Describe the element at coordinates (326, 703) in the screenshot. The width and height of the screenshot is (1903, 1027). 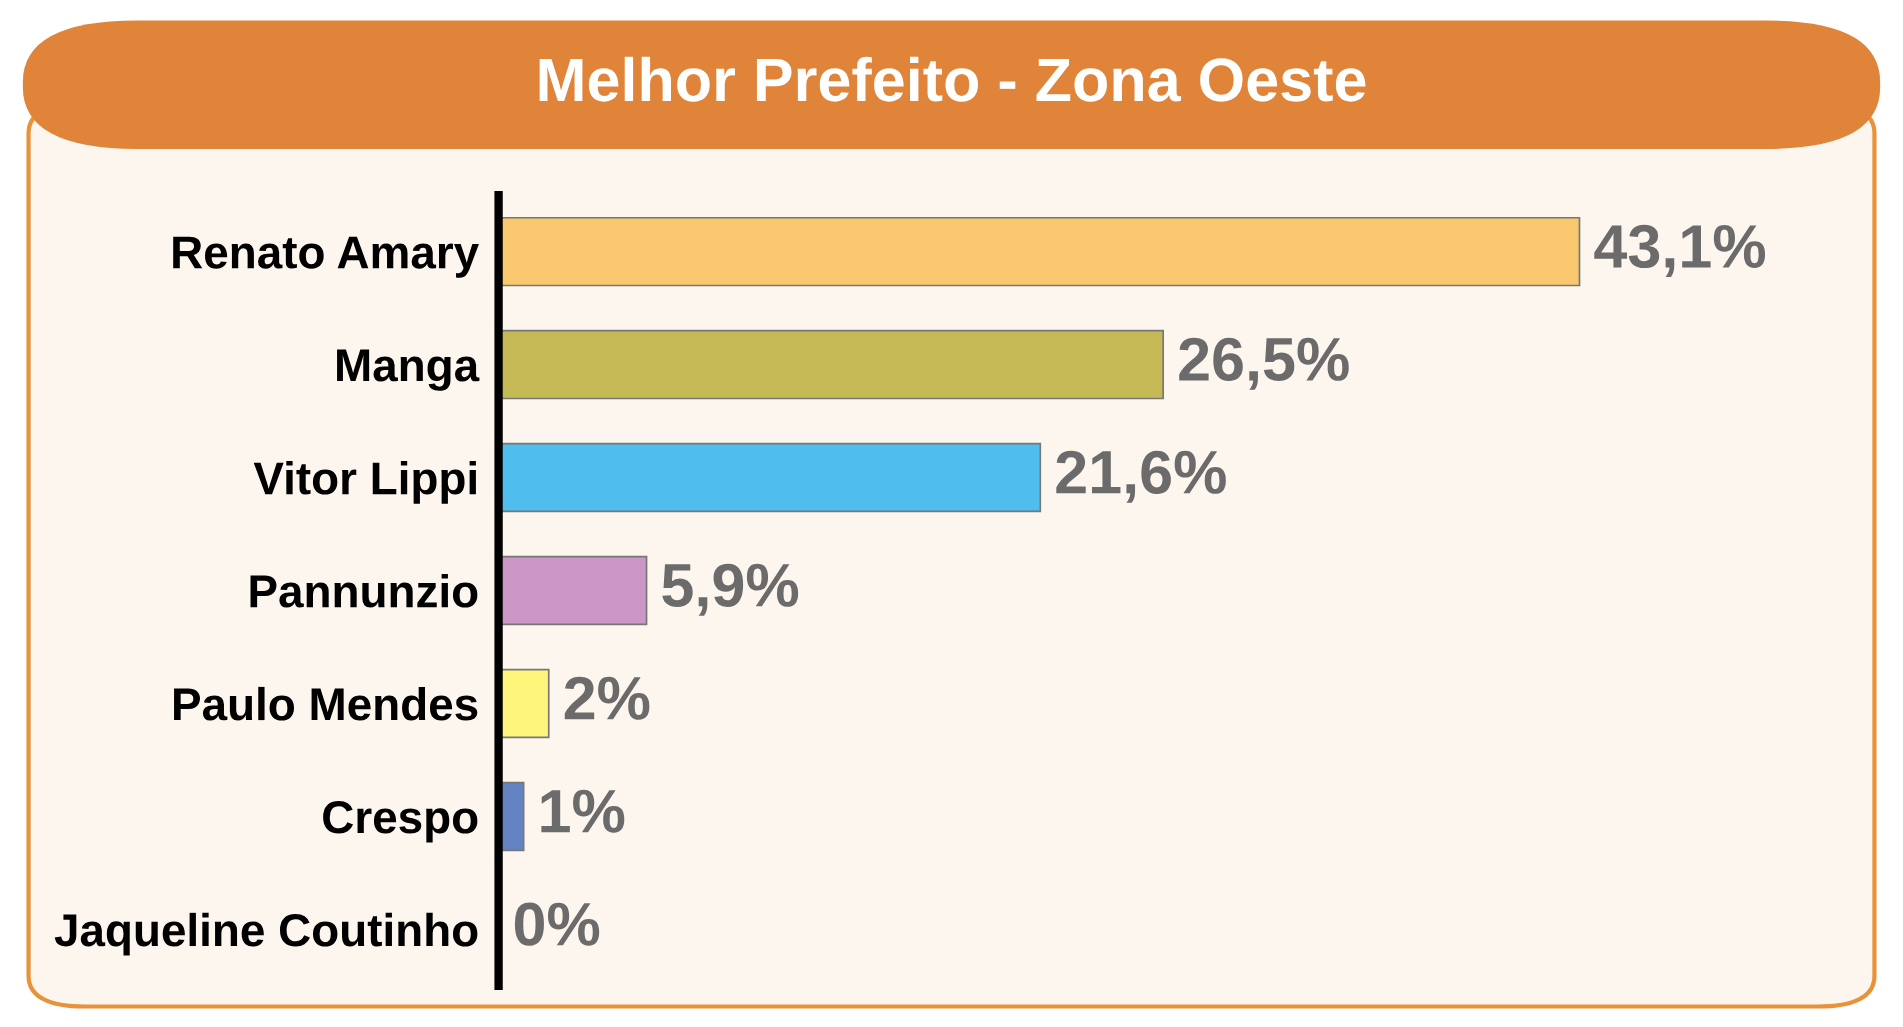
I see `y-tick-label: Paulo Mendes` at that location.